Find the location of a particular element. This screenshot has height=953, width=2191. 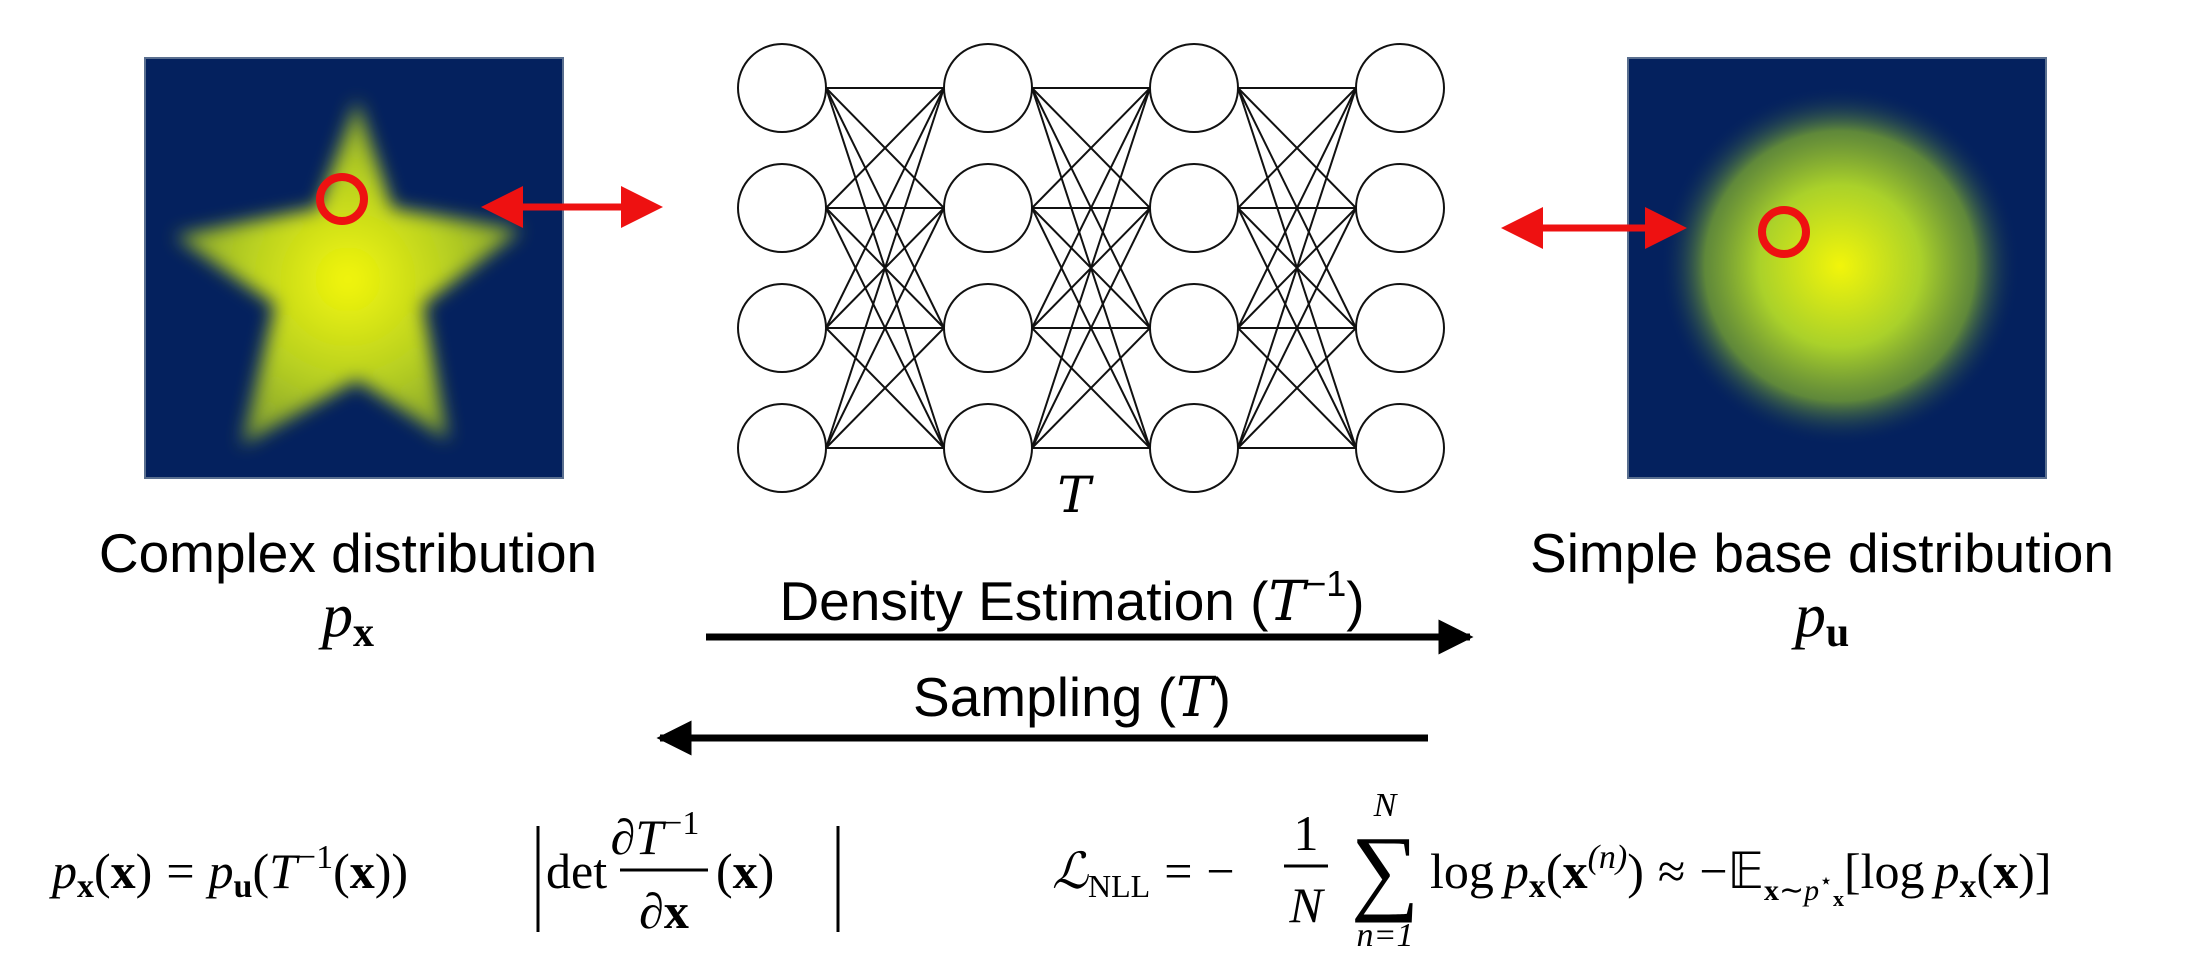

gaussian-density-shape is located at coordinates (1840, 266).